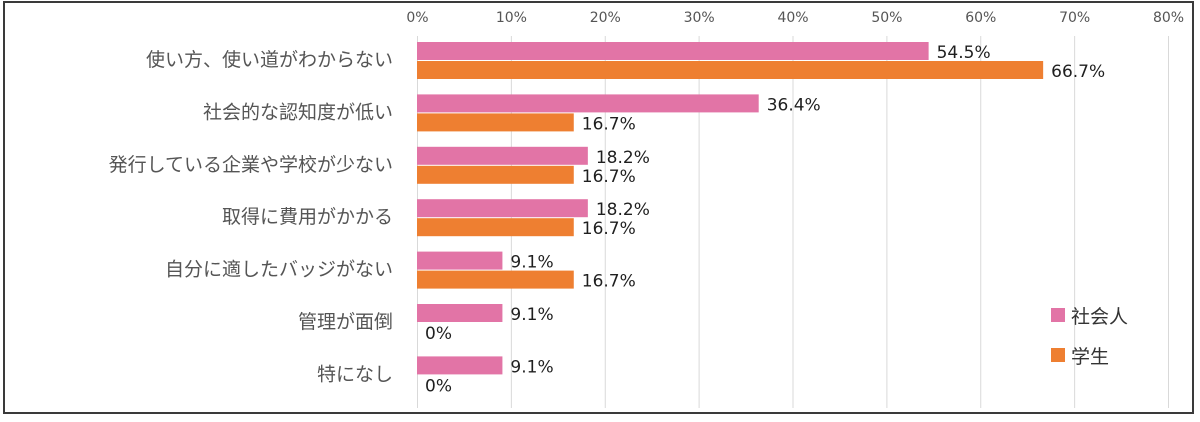 The height and width of the screenshot is (422, 1200). Describe the element at coordinates (1078, 72) in the screenshot. I see `data-label: 66.7%` at that location.